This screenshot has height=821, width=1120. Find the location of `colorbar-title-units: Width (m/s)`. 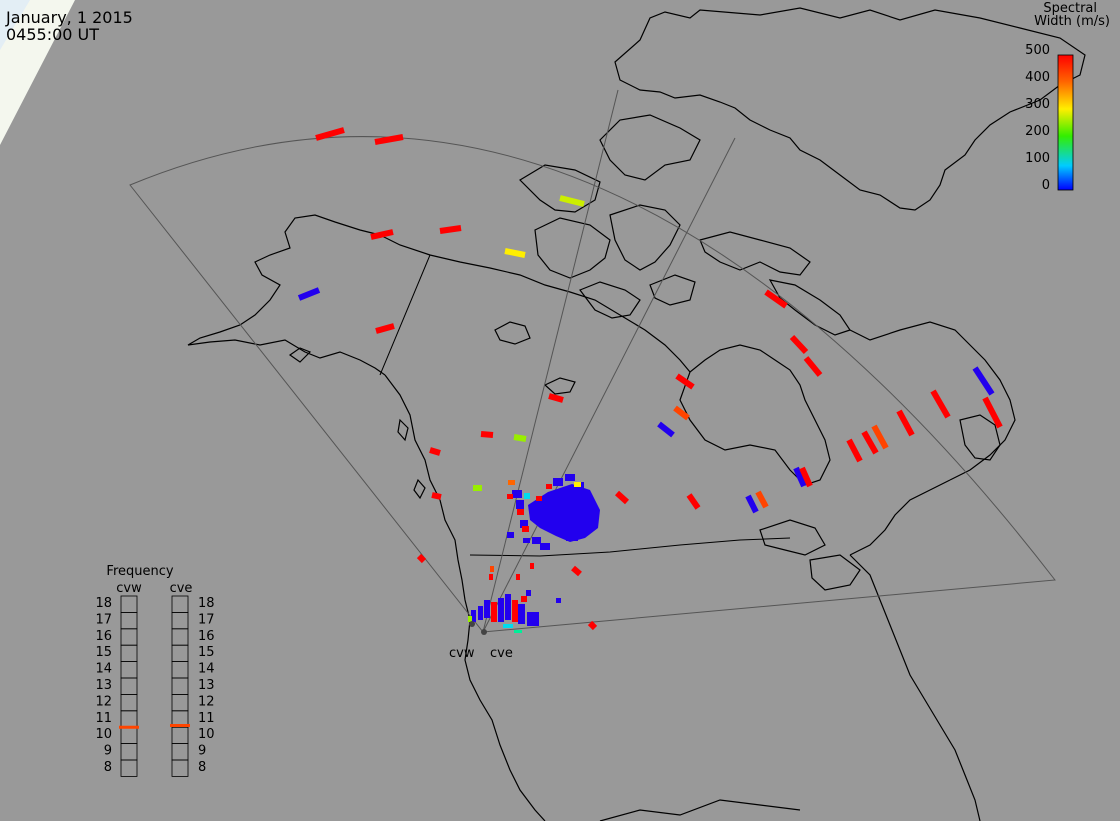

colorbar-title-units: Width (m/s) is located at coordinates (1072, 21).